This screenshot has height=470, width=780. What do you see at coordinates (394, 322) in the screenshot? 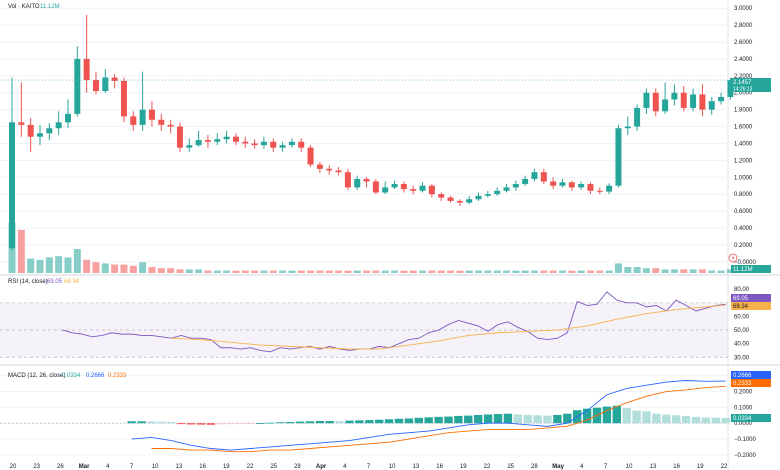
I see `rsi-line` at bounding box center [394, 322].